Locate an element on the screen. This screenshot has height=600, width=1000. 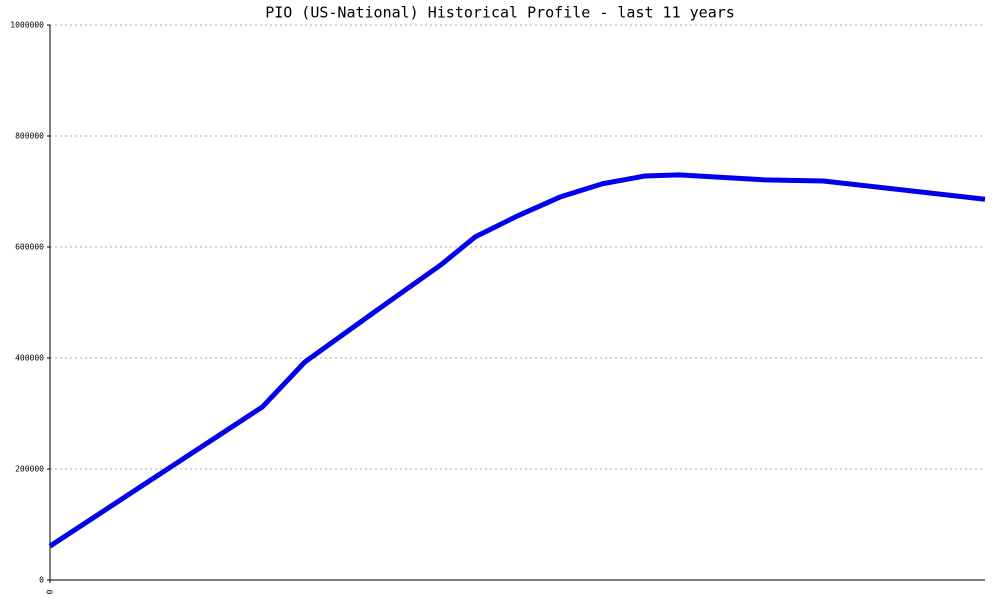
y-tick-label: 200000 is located at coordinates (29, 469).